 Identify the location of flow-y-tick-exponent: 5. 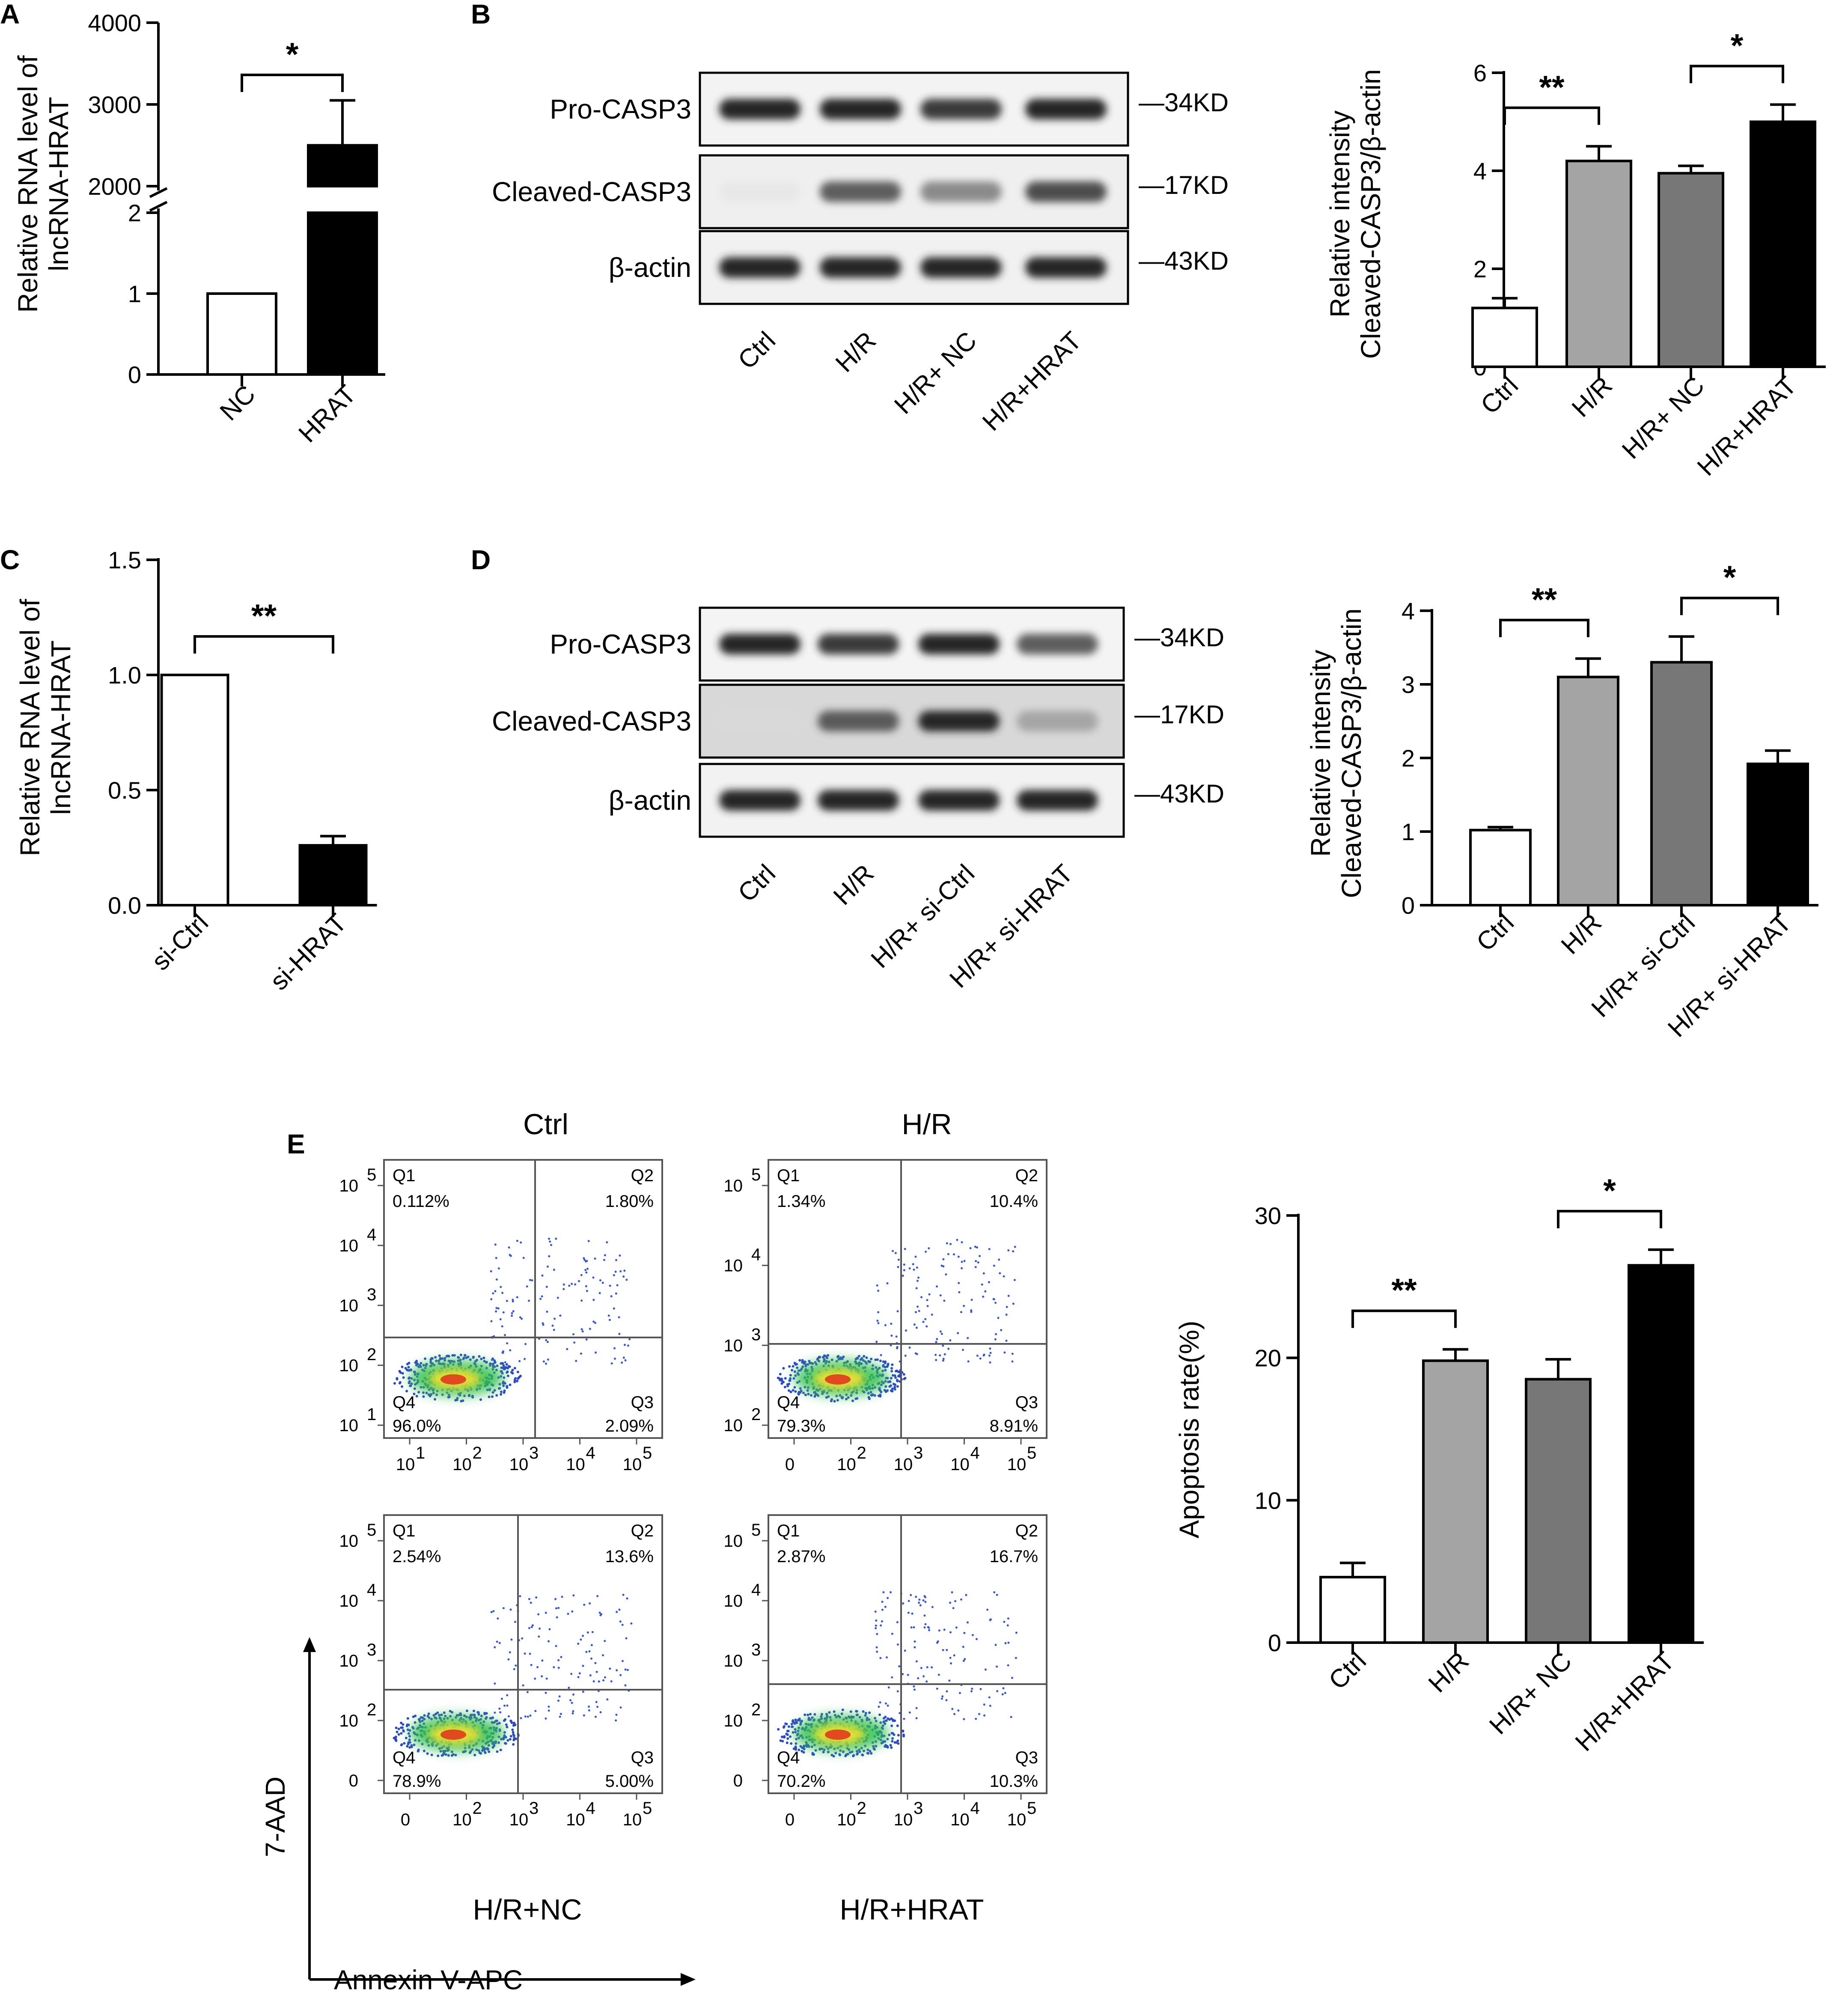
(371, 1530).